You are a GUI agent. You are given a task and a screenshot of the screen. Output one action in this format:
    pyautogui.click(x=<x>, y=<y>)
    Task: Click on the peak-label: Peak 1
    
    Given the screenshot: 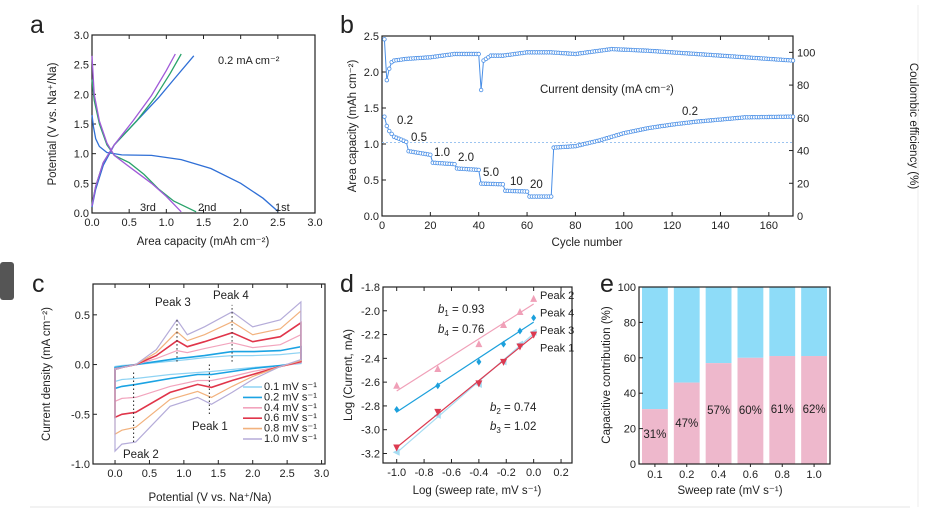 What is the action you would take?
    pyautogui.click(x=210, y=427)
    